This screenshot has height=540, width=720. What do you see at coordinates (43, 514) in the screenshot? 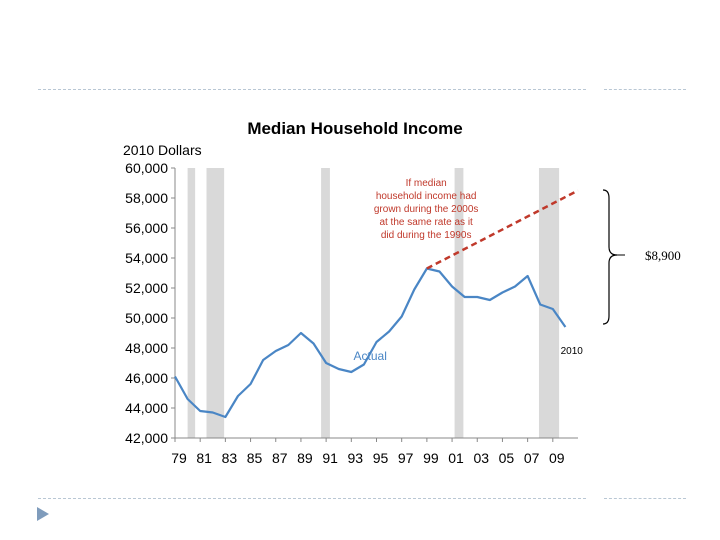
I see `slide-bullet-icon` at bounding box center [43, 514].